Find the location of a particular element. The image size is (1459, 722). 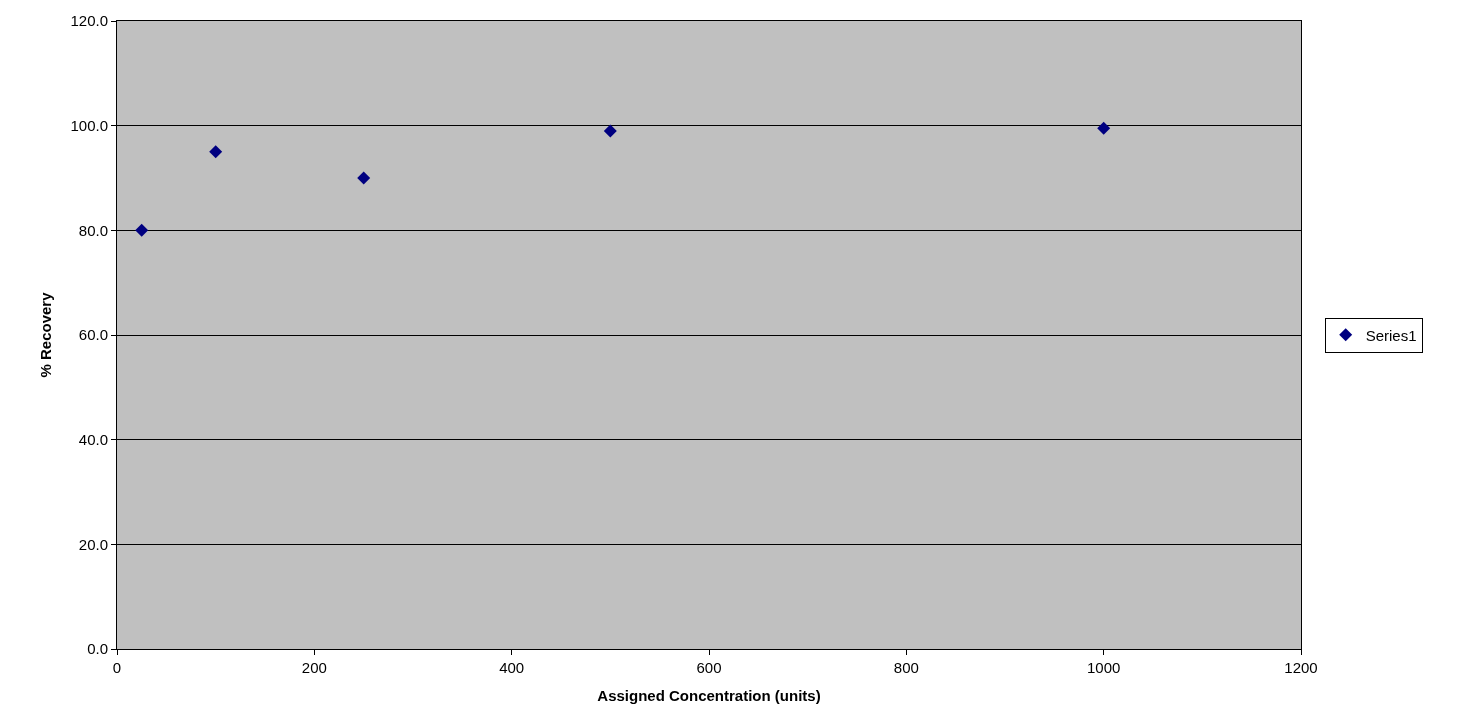

y-tick-label: 120.0 is located at coordinates (89, 21).